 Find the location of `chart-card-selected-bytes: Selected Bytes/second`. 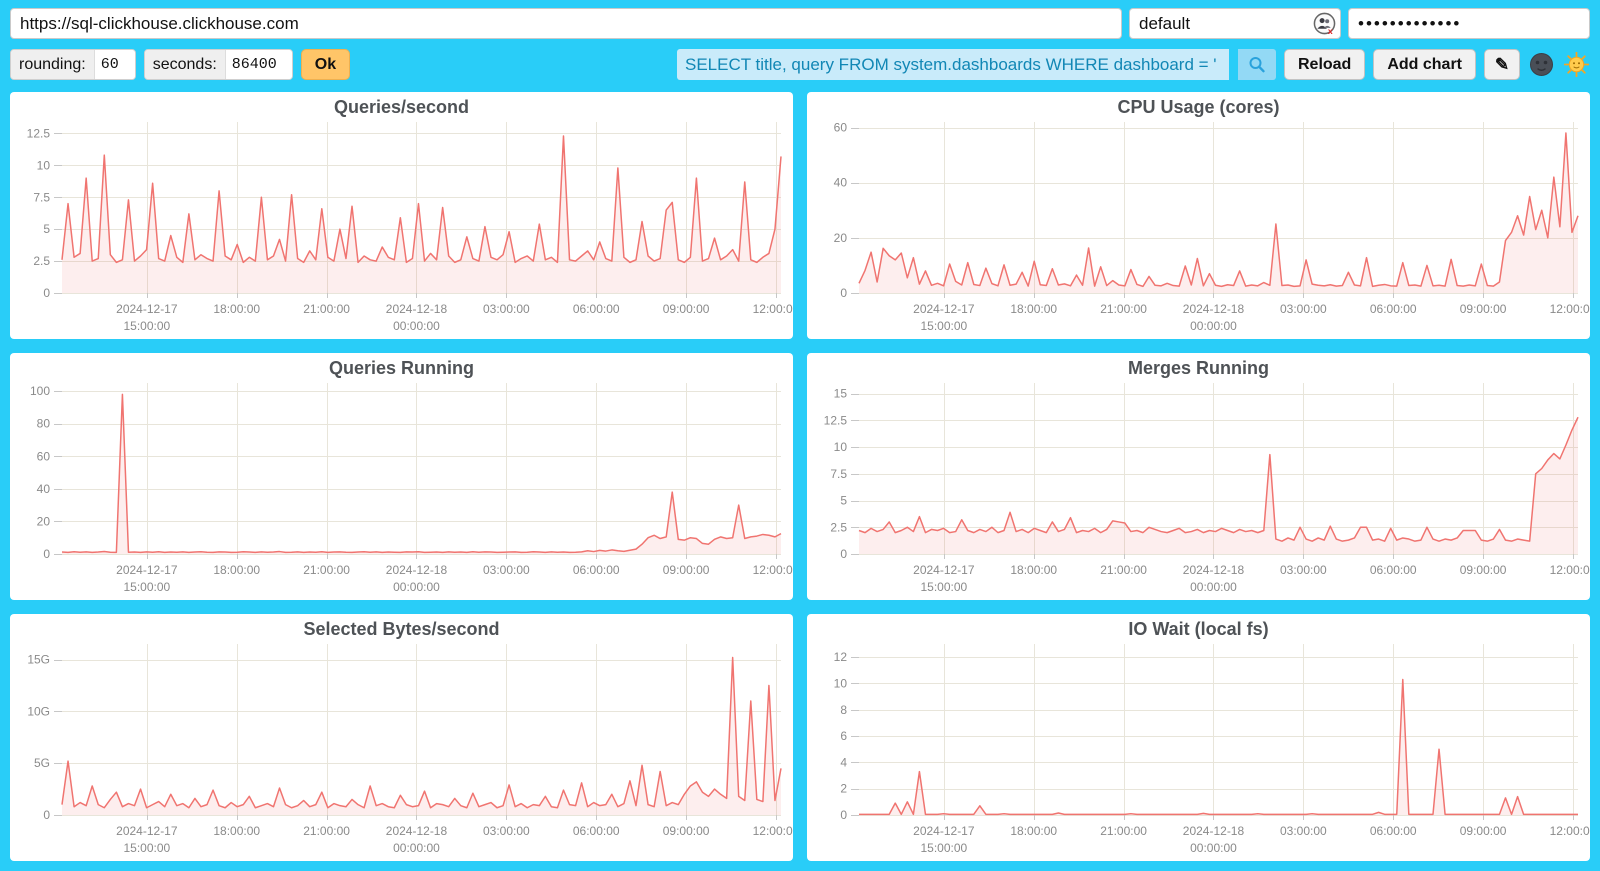

chart-card-selected-bytes: Selected Bytes/second is located at coordinates (401, 737).